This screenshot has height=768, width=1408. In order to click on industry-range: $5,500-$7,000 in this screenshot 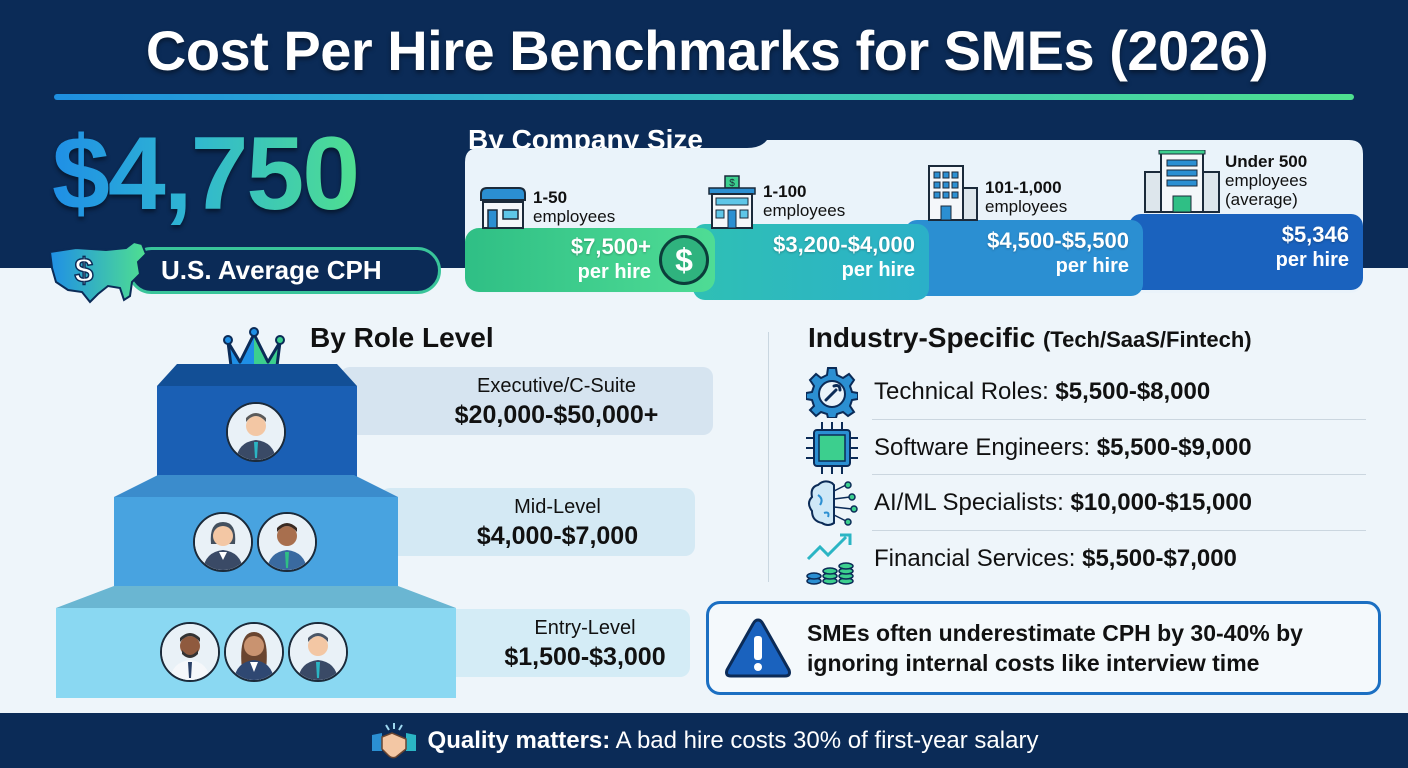, I will do `click(1159, 558)`.